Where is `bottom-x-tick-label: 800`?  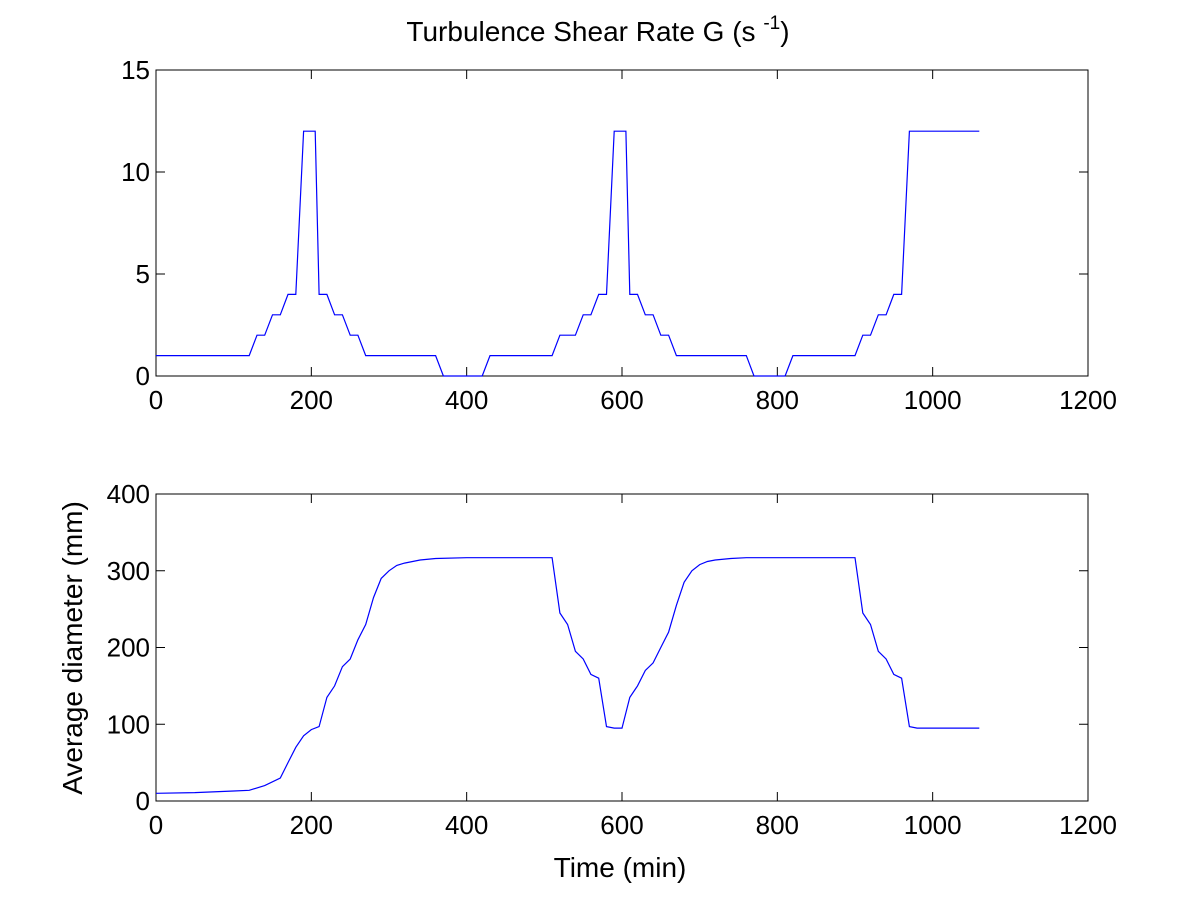
bottom-x-tick-label: 800 is located at coordinates (777, 825).